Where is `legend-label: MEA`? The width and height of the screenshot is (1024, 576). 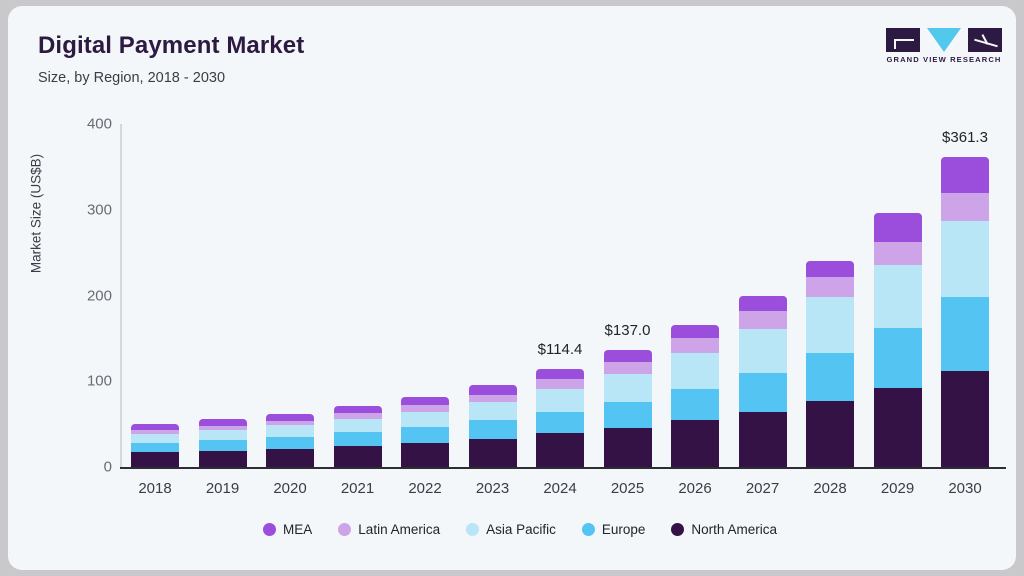
legend-label: MEA is located at coordinates (298, 529).